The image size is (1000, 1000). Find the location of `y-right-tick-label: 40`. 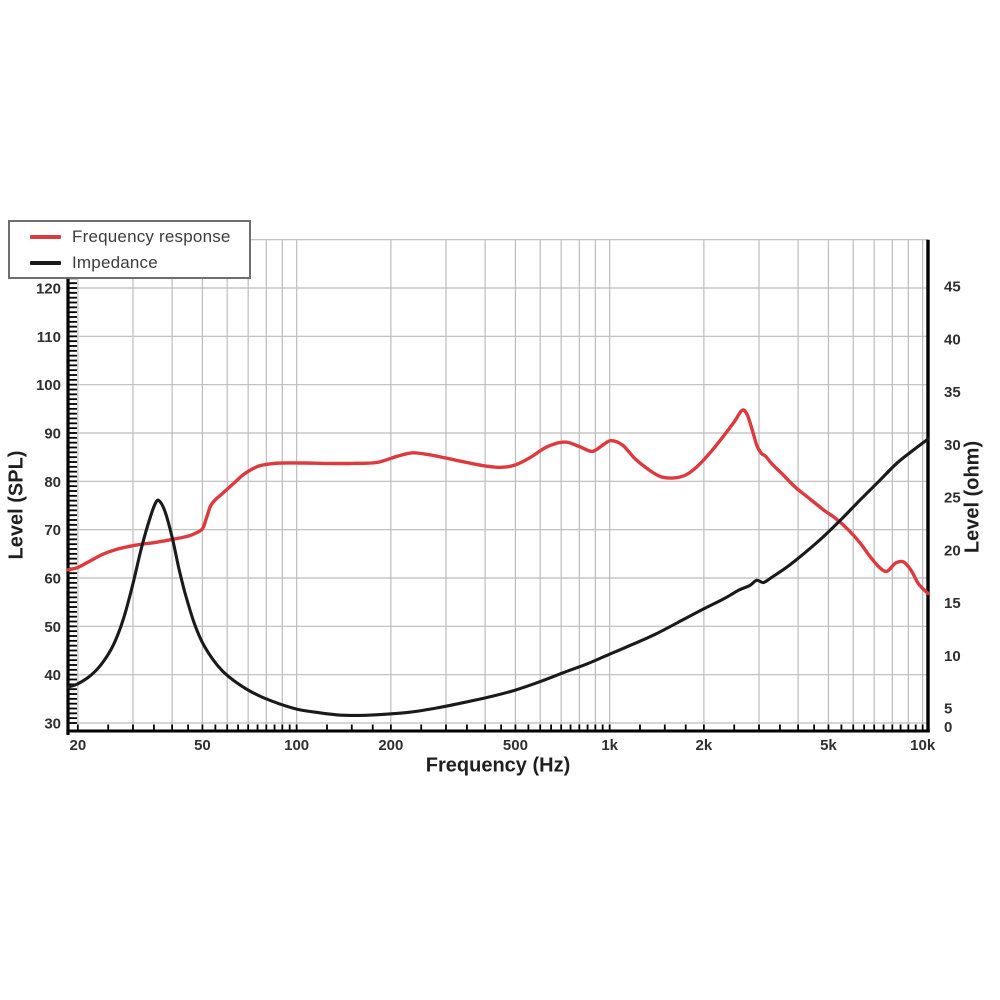

y-right-tick-label: 40 is located at coordinates (952, 339).